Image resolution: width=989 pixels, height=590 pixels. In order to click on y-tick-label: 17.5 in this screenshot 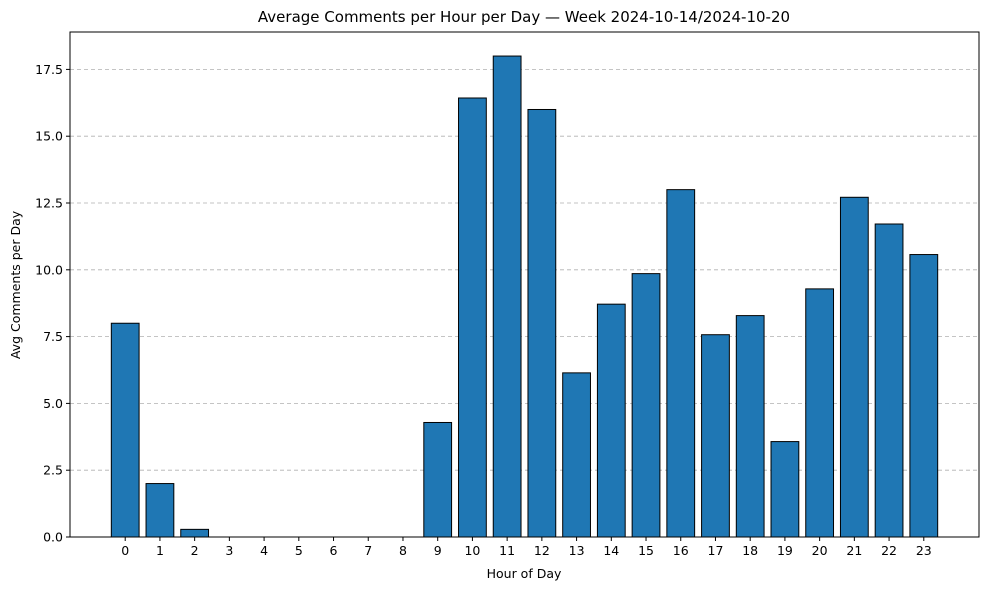, I will do `click(49, 69)`.